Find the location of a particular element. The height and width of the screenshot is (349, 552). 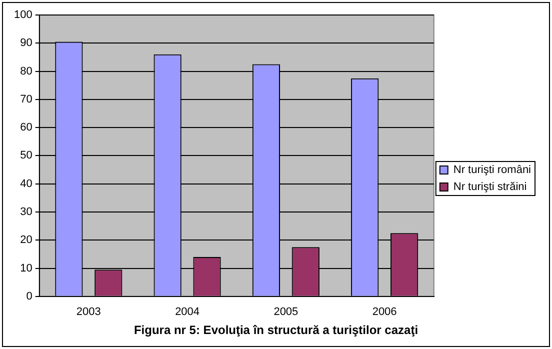

x-tick-label: 2003 is located at coordinates (88, 312).